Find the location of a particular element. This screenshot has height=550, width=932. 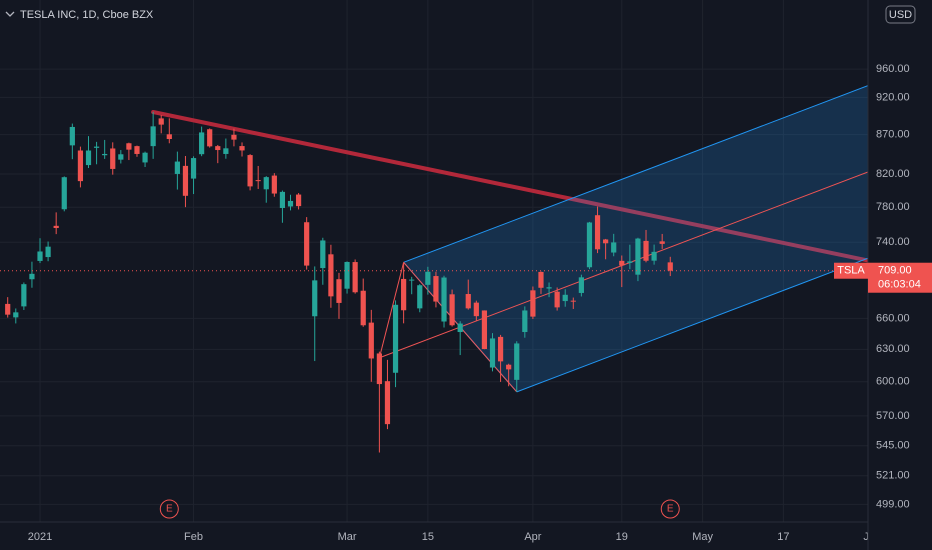

pitchfork-handle is located at coordinates (391, 310).